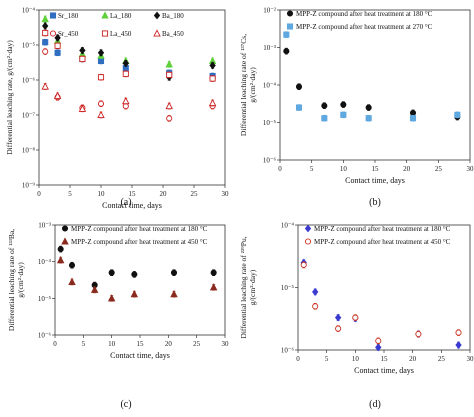 This screenshot has width=474, height=417. What do you see at coordinates (173, 34) in the screenshot?
I see `legend-label: Ba_450` at bounding box center [173, 34].